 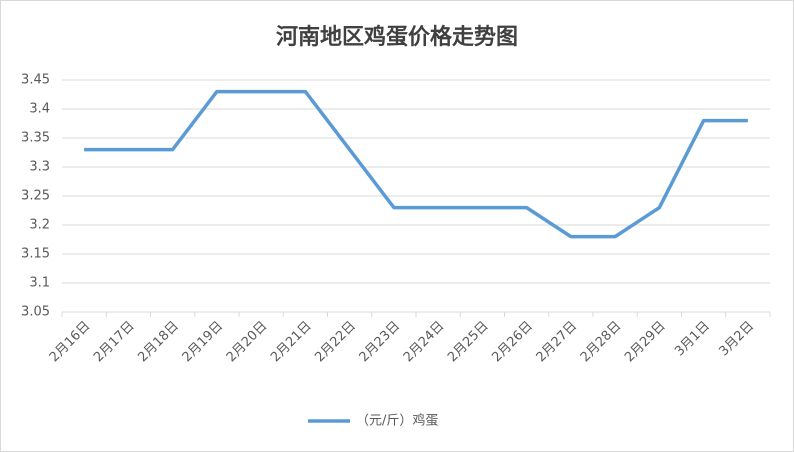 What do you see at coordinates (39, 225) in the screenshot?
I see `y-tick-label: 3.2` at bounding box center [39, 225].